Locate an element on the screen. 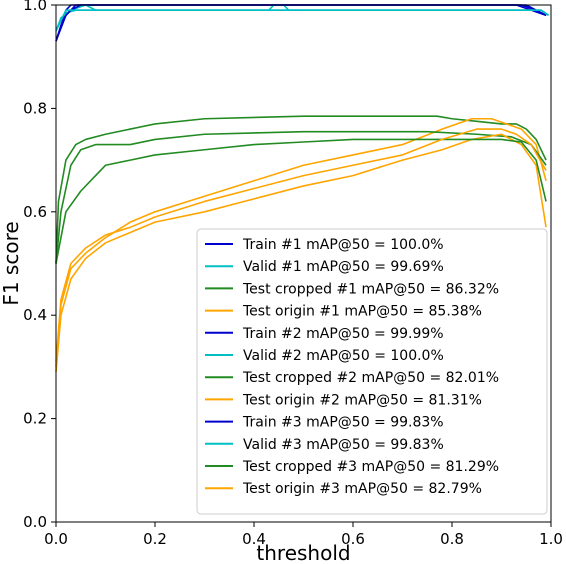 The image size is (566, 564). legend-label: Test cropped #1 mAP@50 = 86.32% is located at coordinates (370, 289).